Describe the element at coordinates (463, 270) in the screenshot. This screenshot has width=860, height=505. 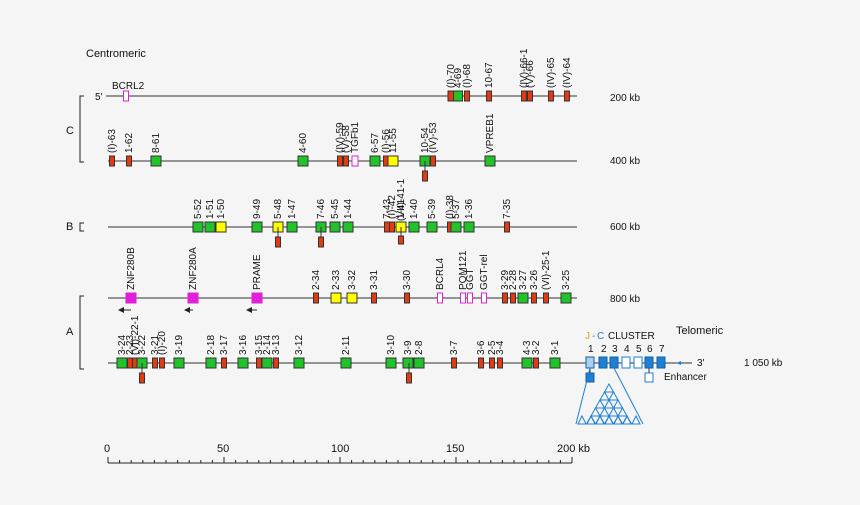
I see `gene-label: POM121` at that location.